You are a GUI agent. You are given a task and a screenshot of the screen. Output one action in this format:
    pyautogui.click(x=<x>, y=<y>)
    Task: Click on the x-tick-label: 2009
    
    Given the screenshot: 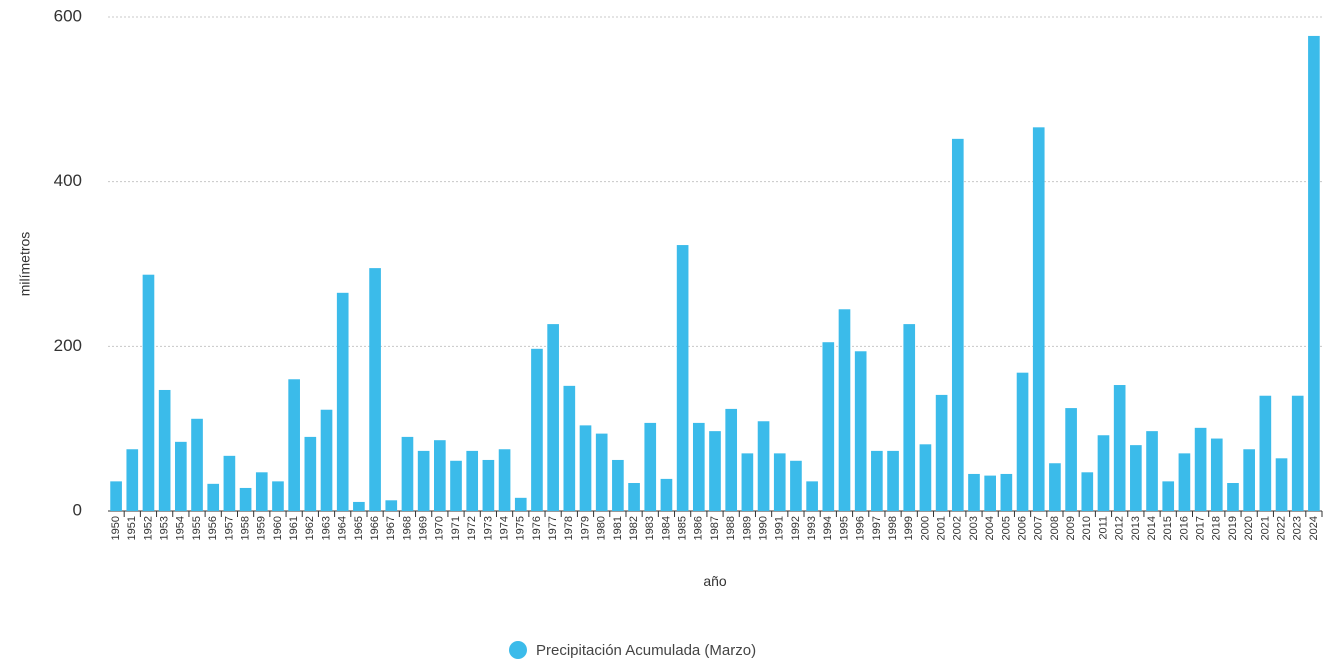 What is the action you would take?
    pyautogui.click(x=1071, y=528)
    